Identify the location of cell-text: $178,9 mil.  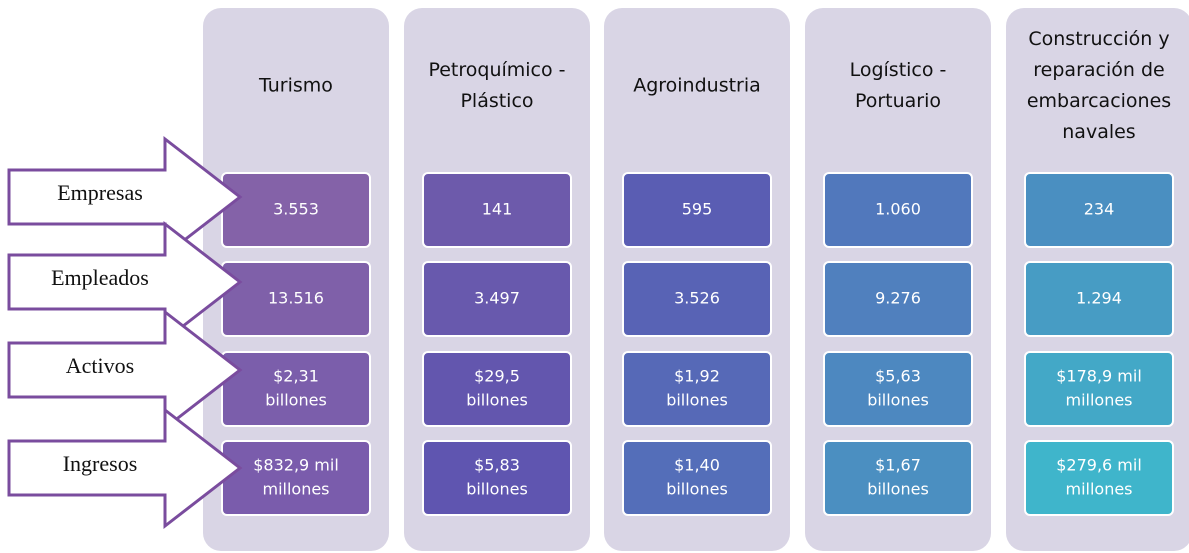
(1099, 376).